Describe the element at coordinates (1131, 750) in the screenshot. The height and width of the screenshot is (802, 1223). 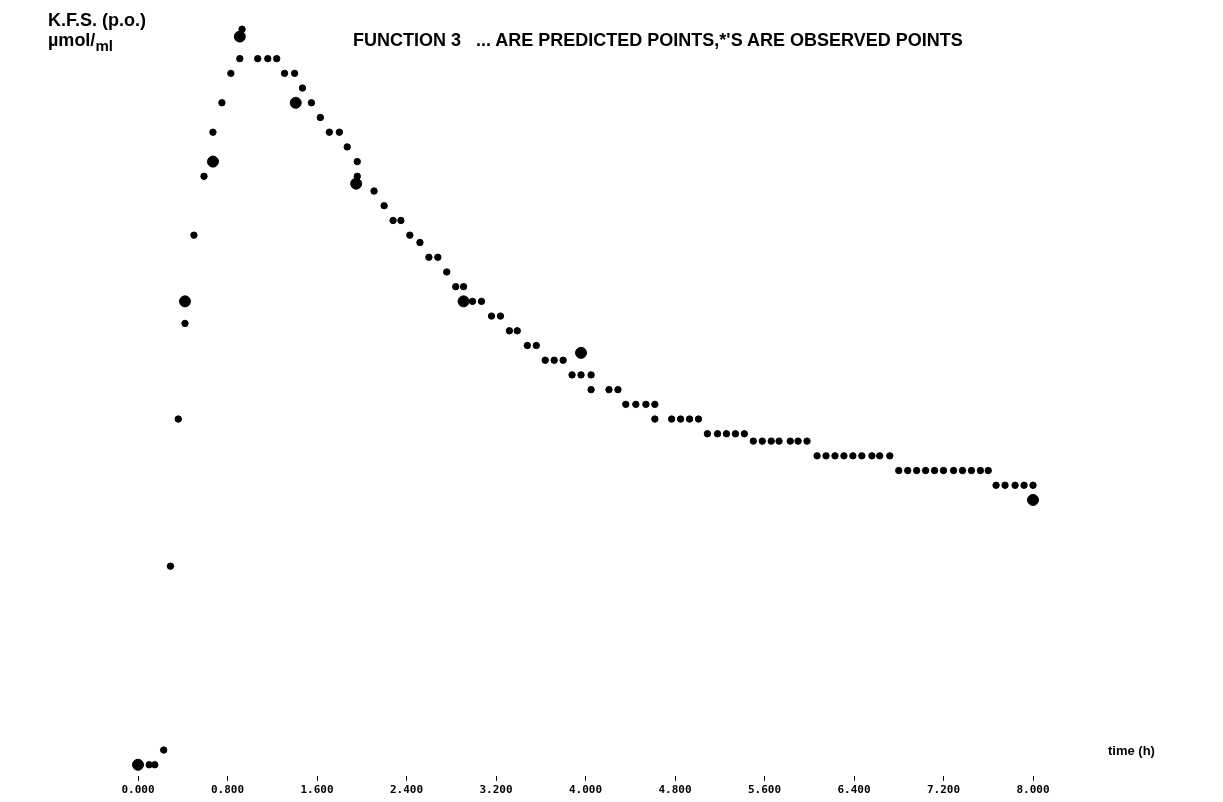
I see `x-axis-title: time (h)` at that location.